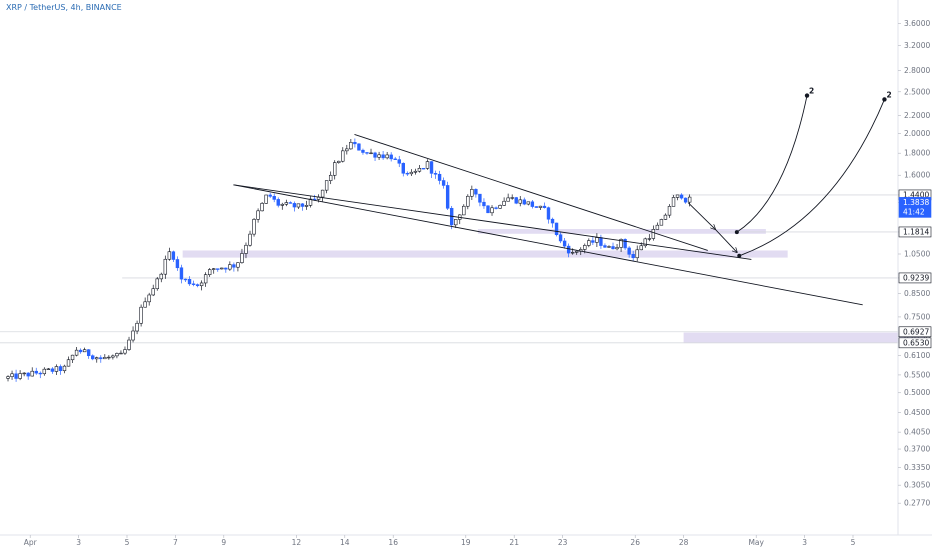  Describe the element at coordinates (31, 542) in the screenshot. I see `x-tick-label: Apr` at that location.